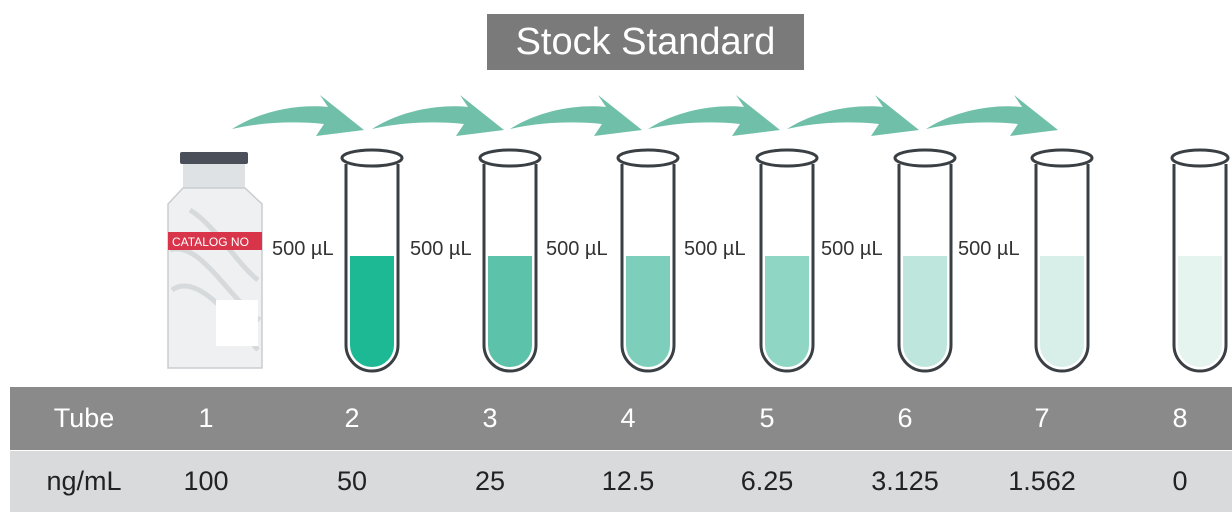 The width and height of the screenshot is (1232, 512). What do you see at coordinates (628, 481) in the screenshot?
I see `concentration-cell: 12.5` at bounding box center [628, 481].